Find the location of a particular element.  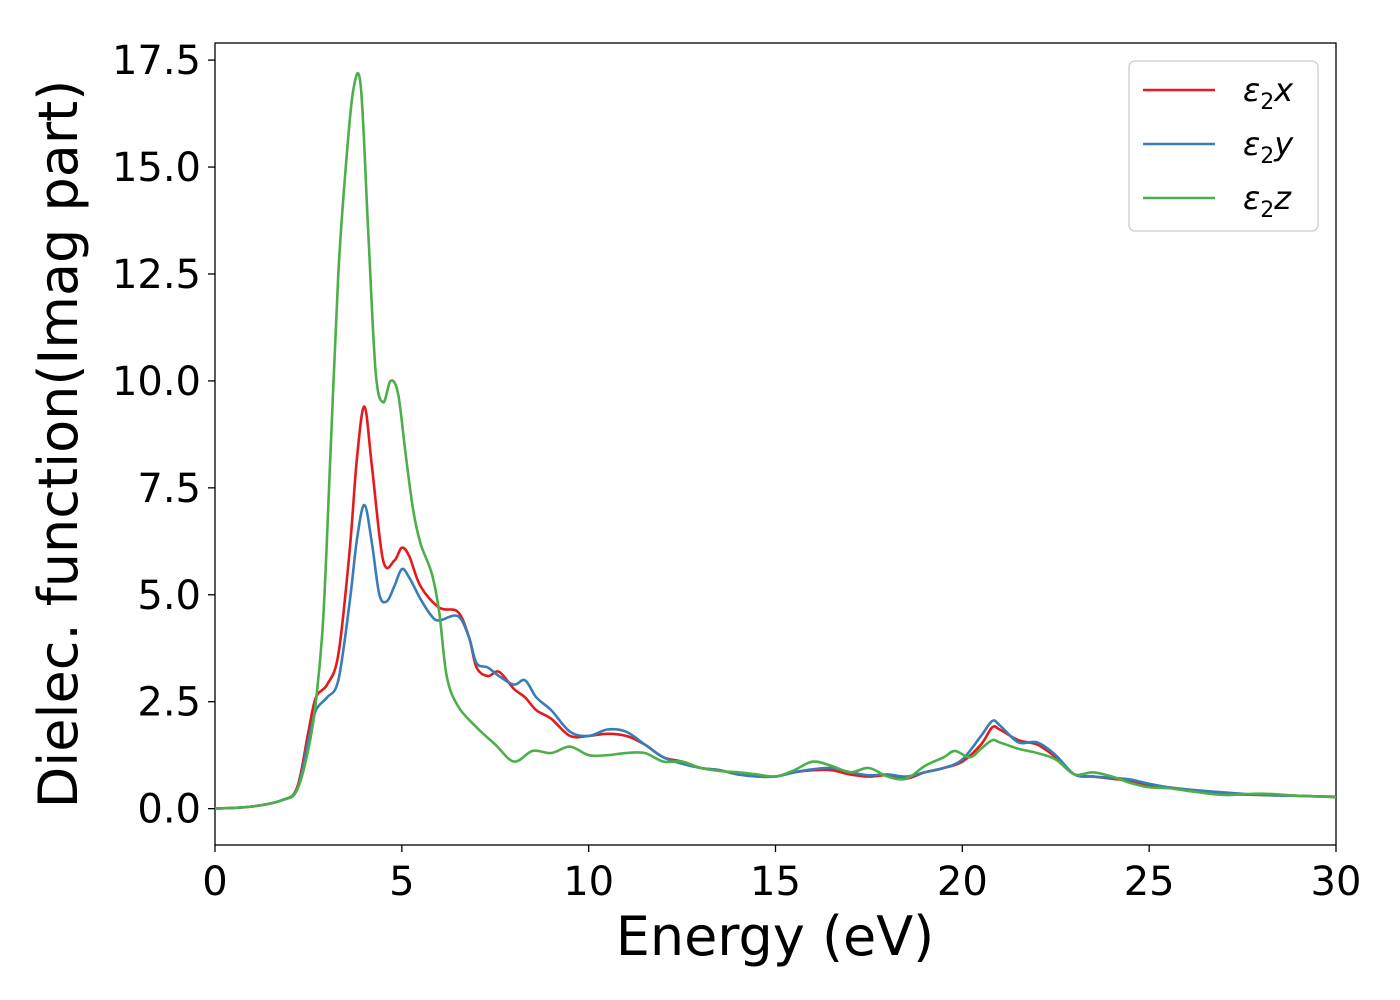

legend-label-x: ε2x is located at coordinates (1268, 93).